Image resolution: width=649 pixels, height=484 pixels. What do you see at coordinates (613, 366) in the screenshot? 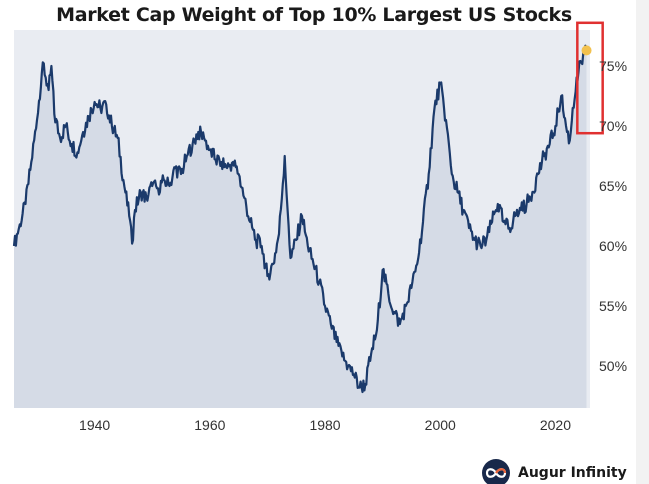
I see `y-tick-label: 50%` at bounding box center [613, 366].